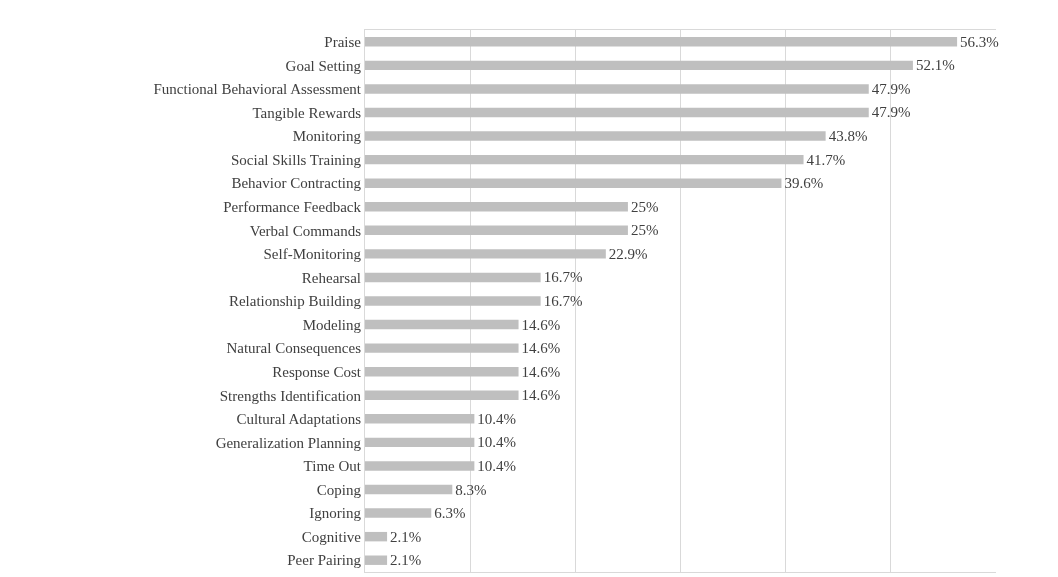 The height and width of the screenshot is (577, 1058). Describe the element at coordinates (327, 136) in the screenshot. I see `y-tick-label: Monitoring` at that location.